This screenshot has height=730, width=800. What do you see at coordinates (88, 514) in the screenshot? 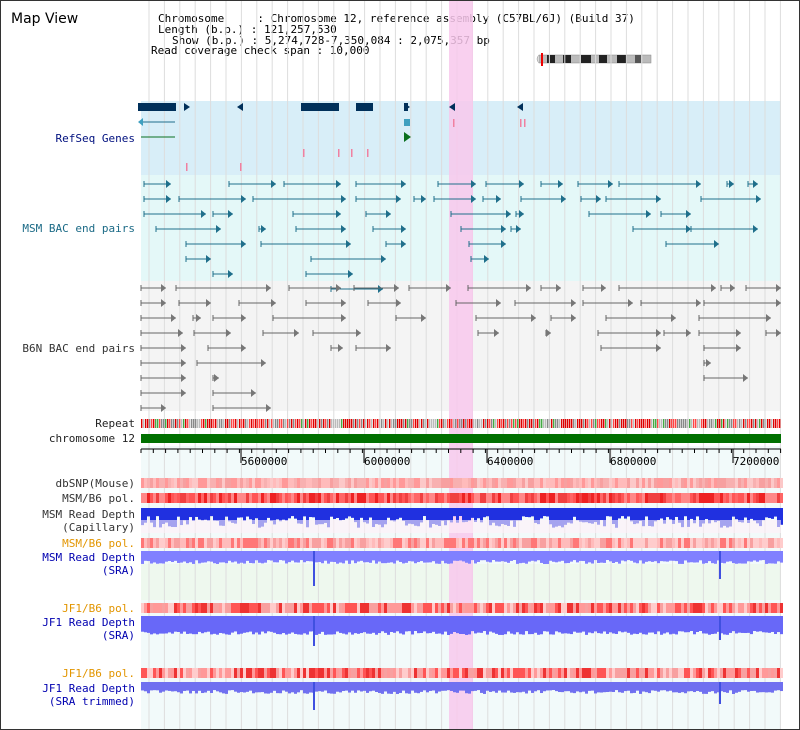
I see `track-label-msm-read-depth-capillary: MSM Read Depth` at bounding box center [88, 514].